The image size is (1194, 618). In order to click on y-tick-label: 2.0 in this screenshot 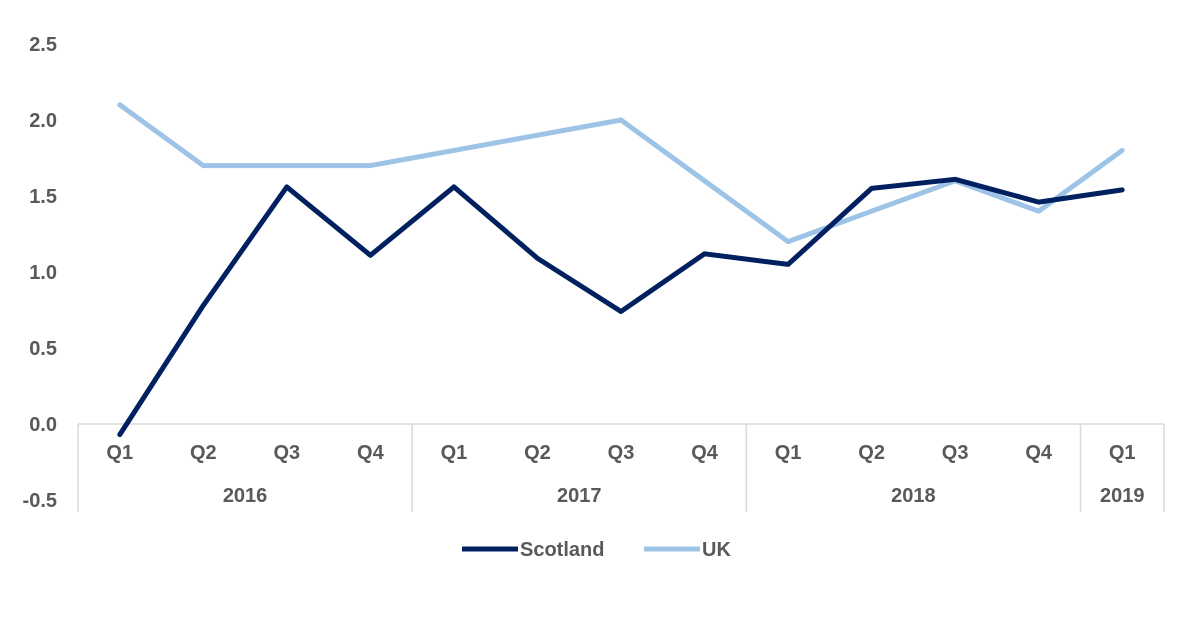, I will do `click(43, 121)`.